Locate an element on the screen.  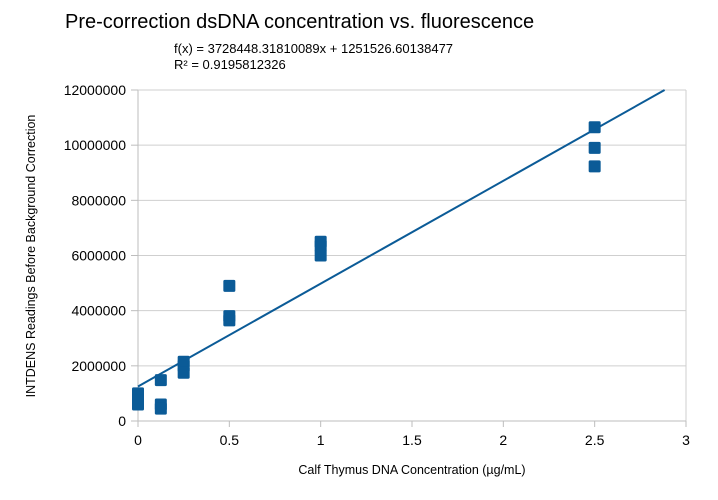
x-tick-label: 0.5 is located at coordinates (230, 440).